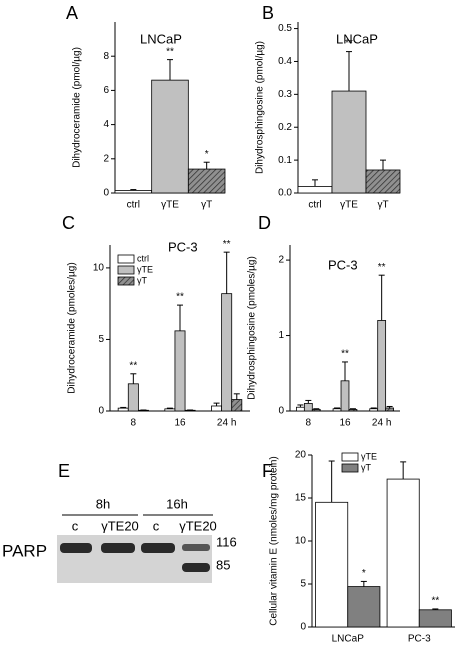  I want to click on significance: *, so click(364, 573).